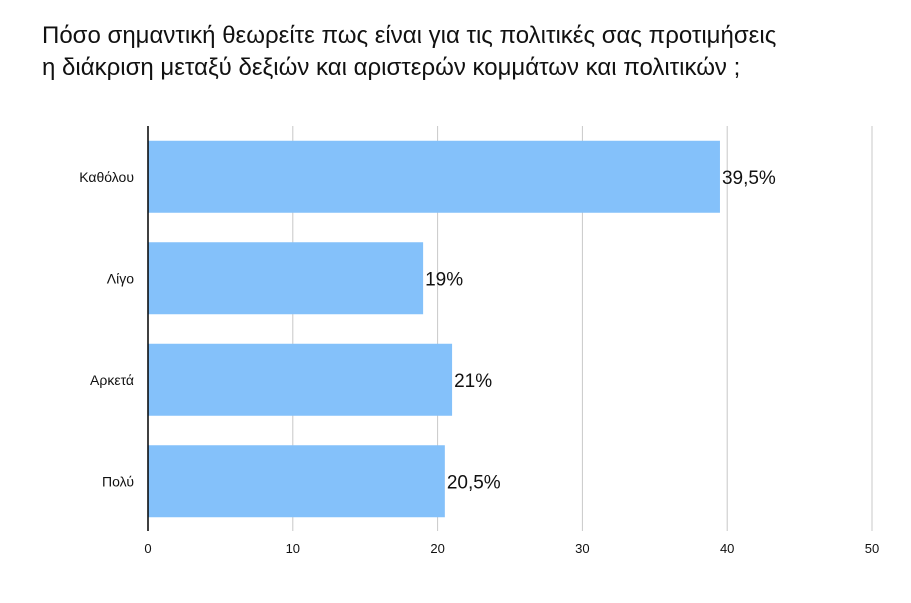 The height and width of the screenshot is (603, 911). Describe the element at coordinates (112, 380) in the screenshot. I see `category-label-3: Αρκετά` at that location.